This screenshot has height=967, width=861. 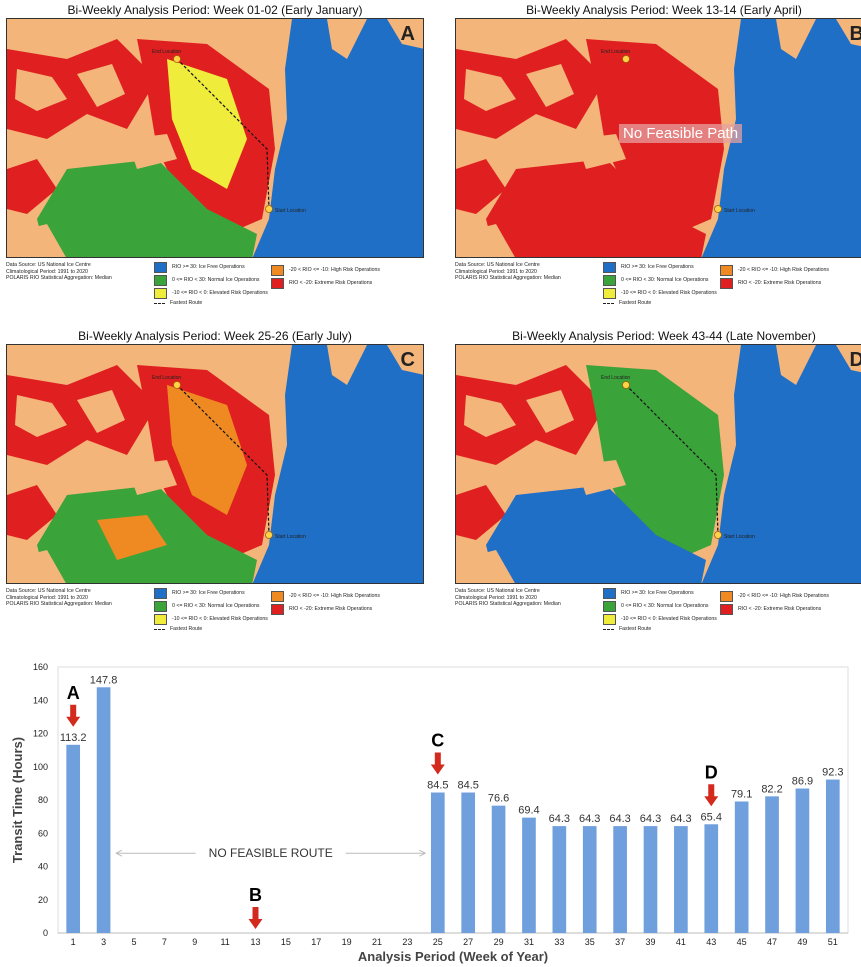 What do you see at coordinates (742, 942) in the screenshot?
I see `x-tick-label: 45` at bounding box center [742, 942].